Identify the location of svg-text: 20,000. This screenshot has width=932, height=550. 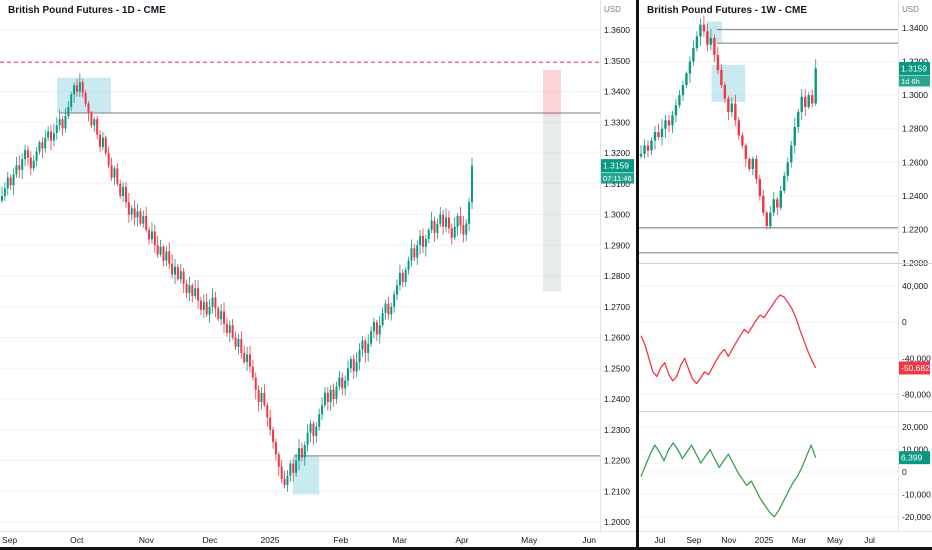
(915, 427).